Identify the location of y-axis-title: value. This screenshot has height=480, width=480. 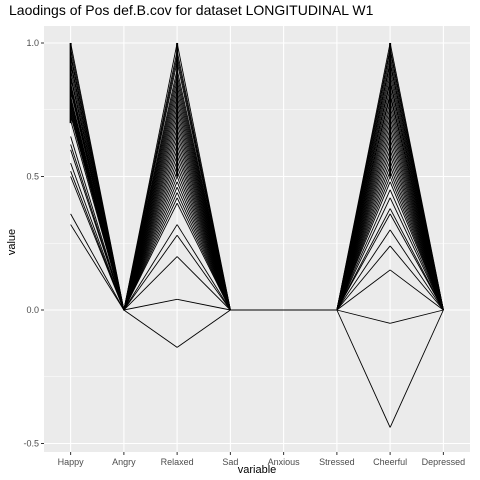
(12, 242).